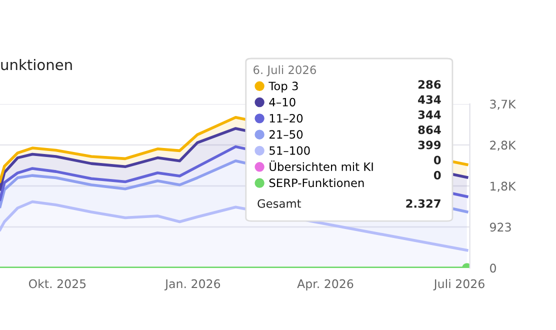 The image size is (556, 330). Describe the element at coordinates (283, 87) in the screenshot. I see `legend-label: Top 3` at that location.